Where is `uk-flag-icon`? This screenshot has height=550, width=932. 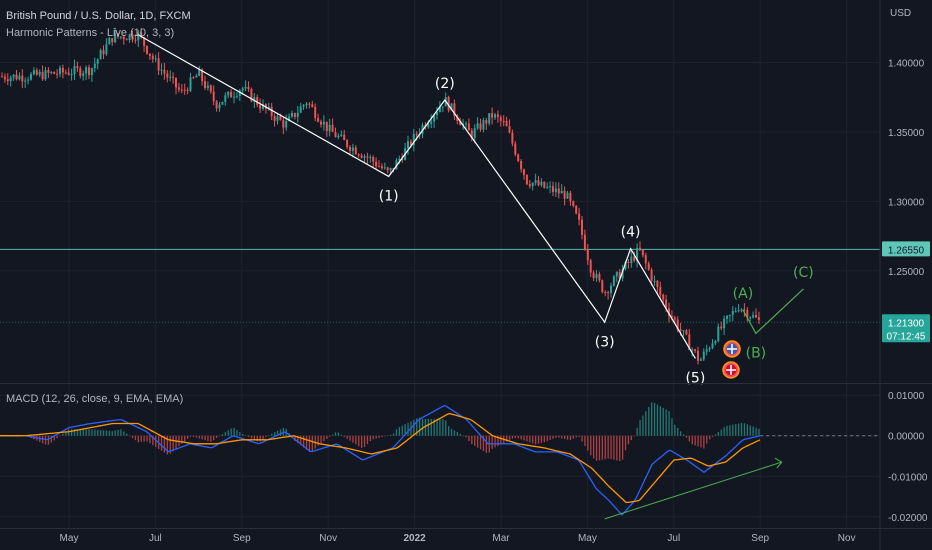
uk-flag-icon is located at coordinates (731, 370).